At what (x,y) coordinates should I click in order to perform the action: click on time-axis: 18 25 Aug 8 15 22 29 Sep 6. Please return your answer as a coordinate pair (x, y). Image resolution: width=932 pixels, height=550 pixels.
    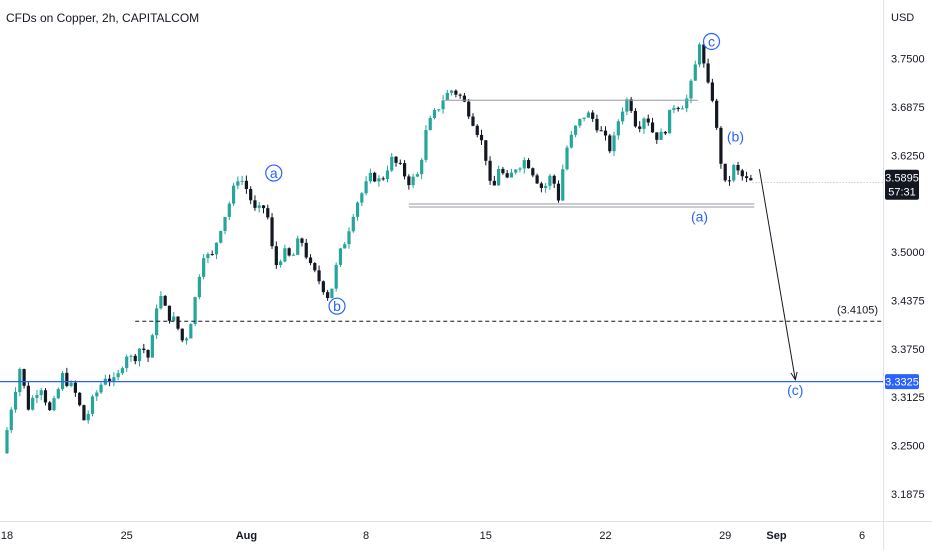
    Looking at the image, I should click on (433, 536).